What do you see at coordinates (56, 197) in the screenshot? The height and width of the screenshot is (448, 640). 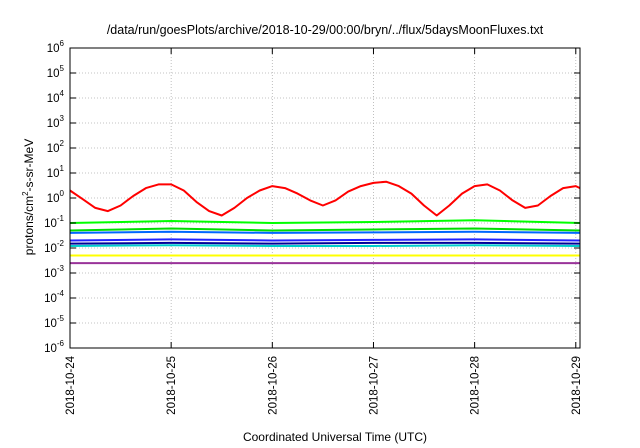 I see `y-tick-label: 10⁰` at bounding box center [56, 197].